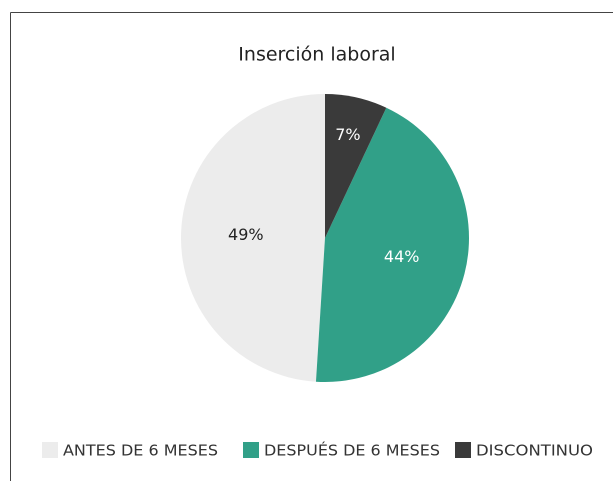 This screenshot has height=485, width=613. Describe the element at coordinates (246, 234) in the screenshot. I see `data-label: 49%` at that location.